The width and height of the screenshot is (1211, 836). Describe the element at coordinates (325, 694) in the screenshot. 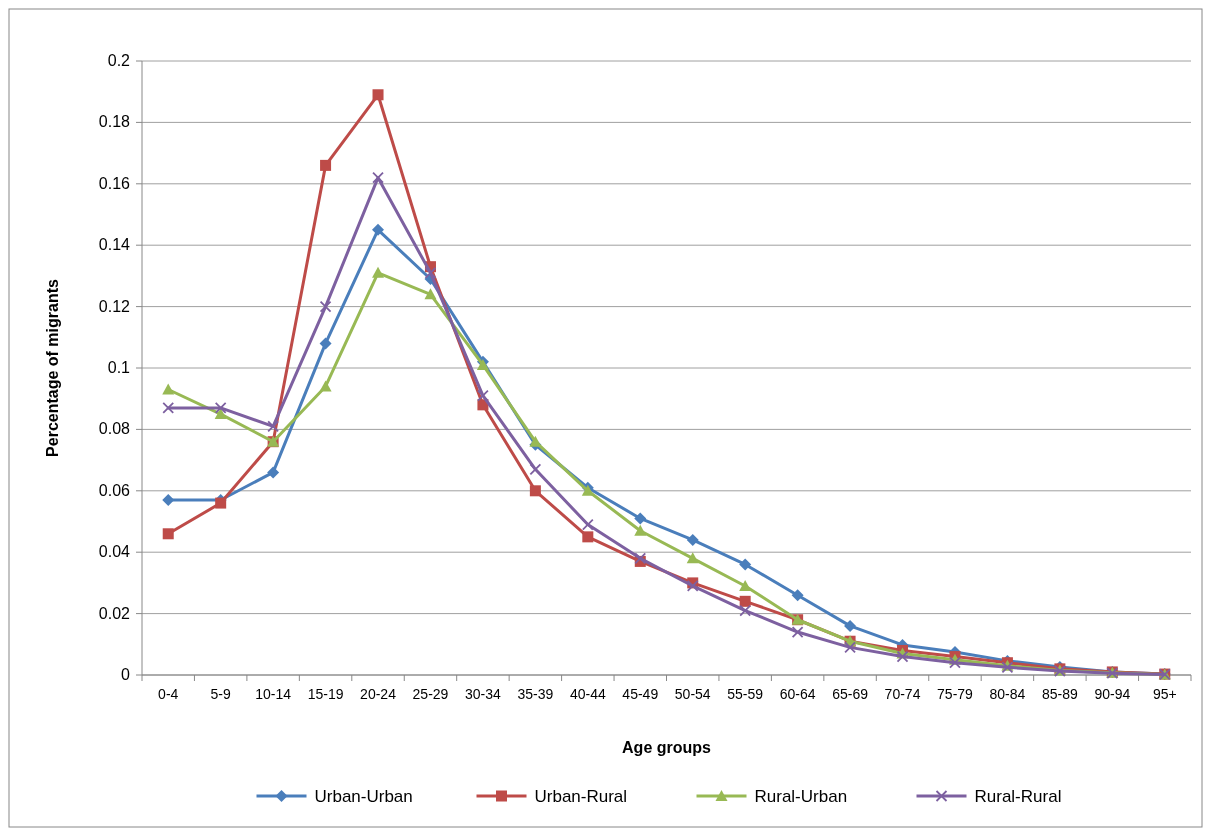

I see `x-tick-label: 15-19` at that location.